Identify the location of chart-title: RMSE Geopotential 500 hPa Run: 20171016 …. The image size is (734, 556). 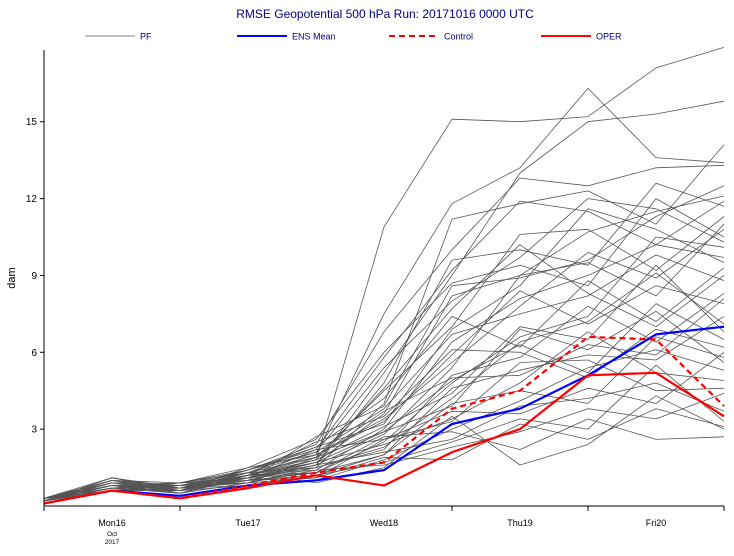
(385, 14).